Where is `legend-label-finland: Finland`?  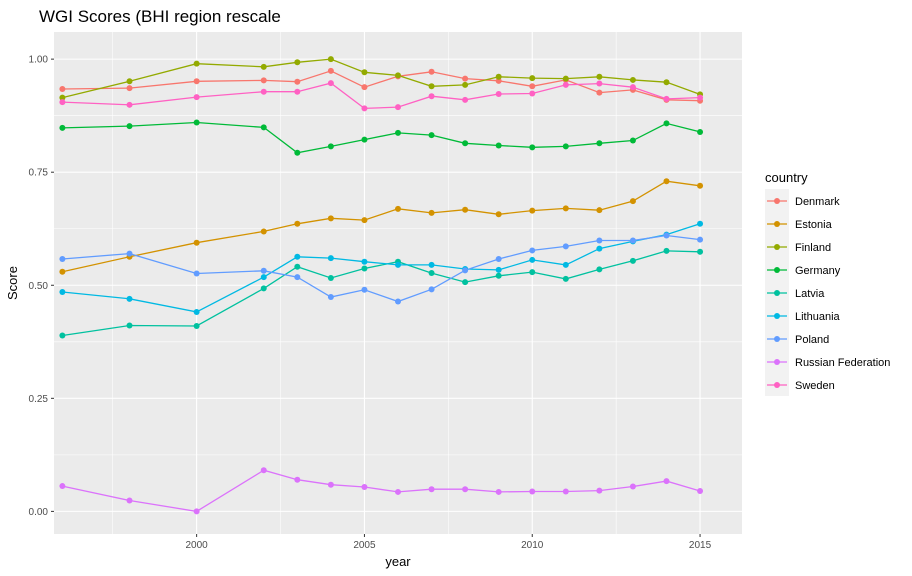
legend-label-finland: Finland is located at coordinates (813, 248).